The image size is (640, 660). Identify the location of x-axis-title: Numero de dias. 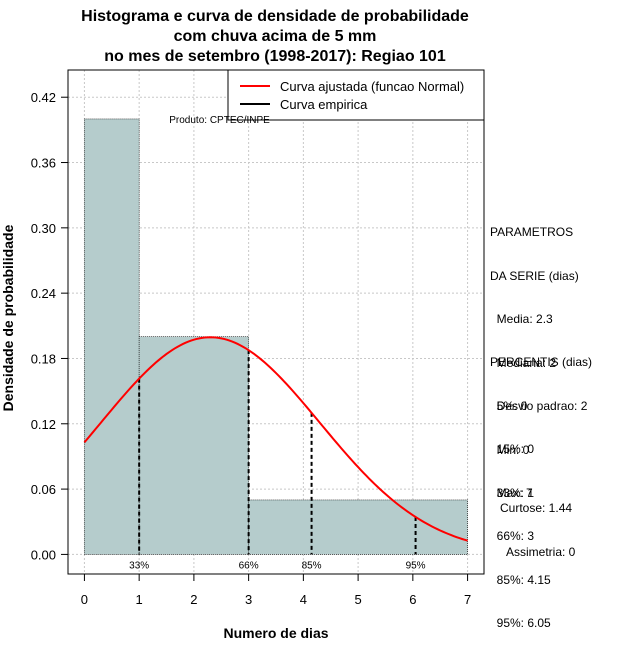
(275, 633).